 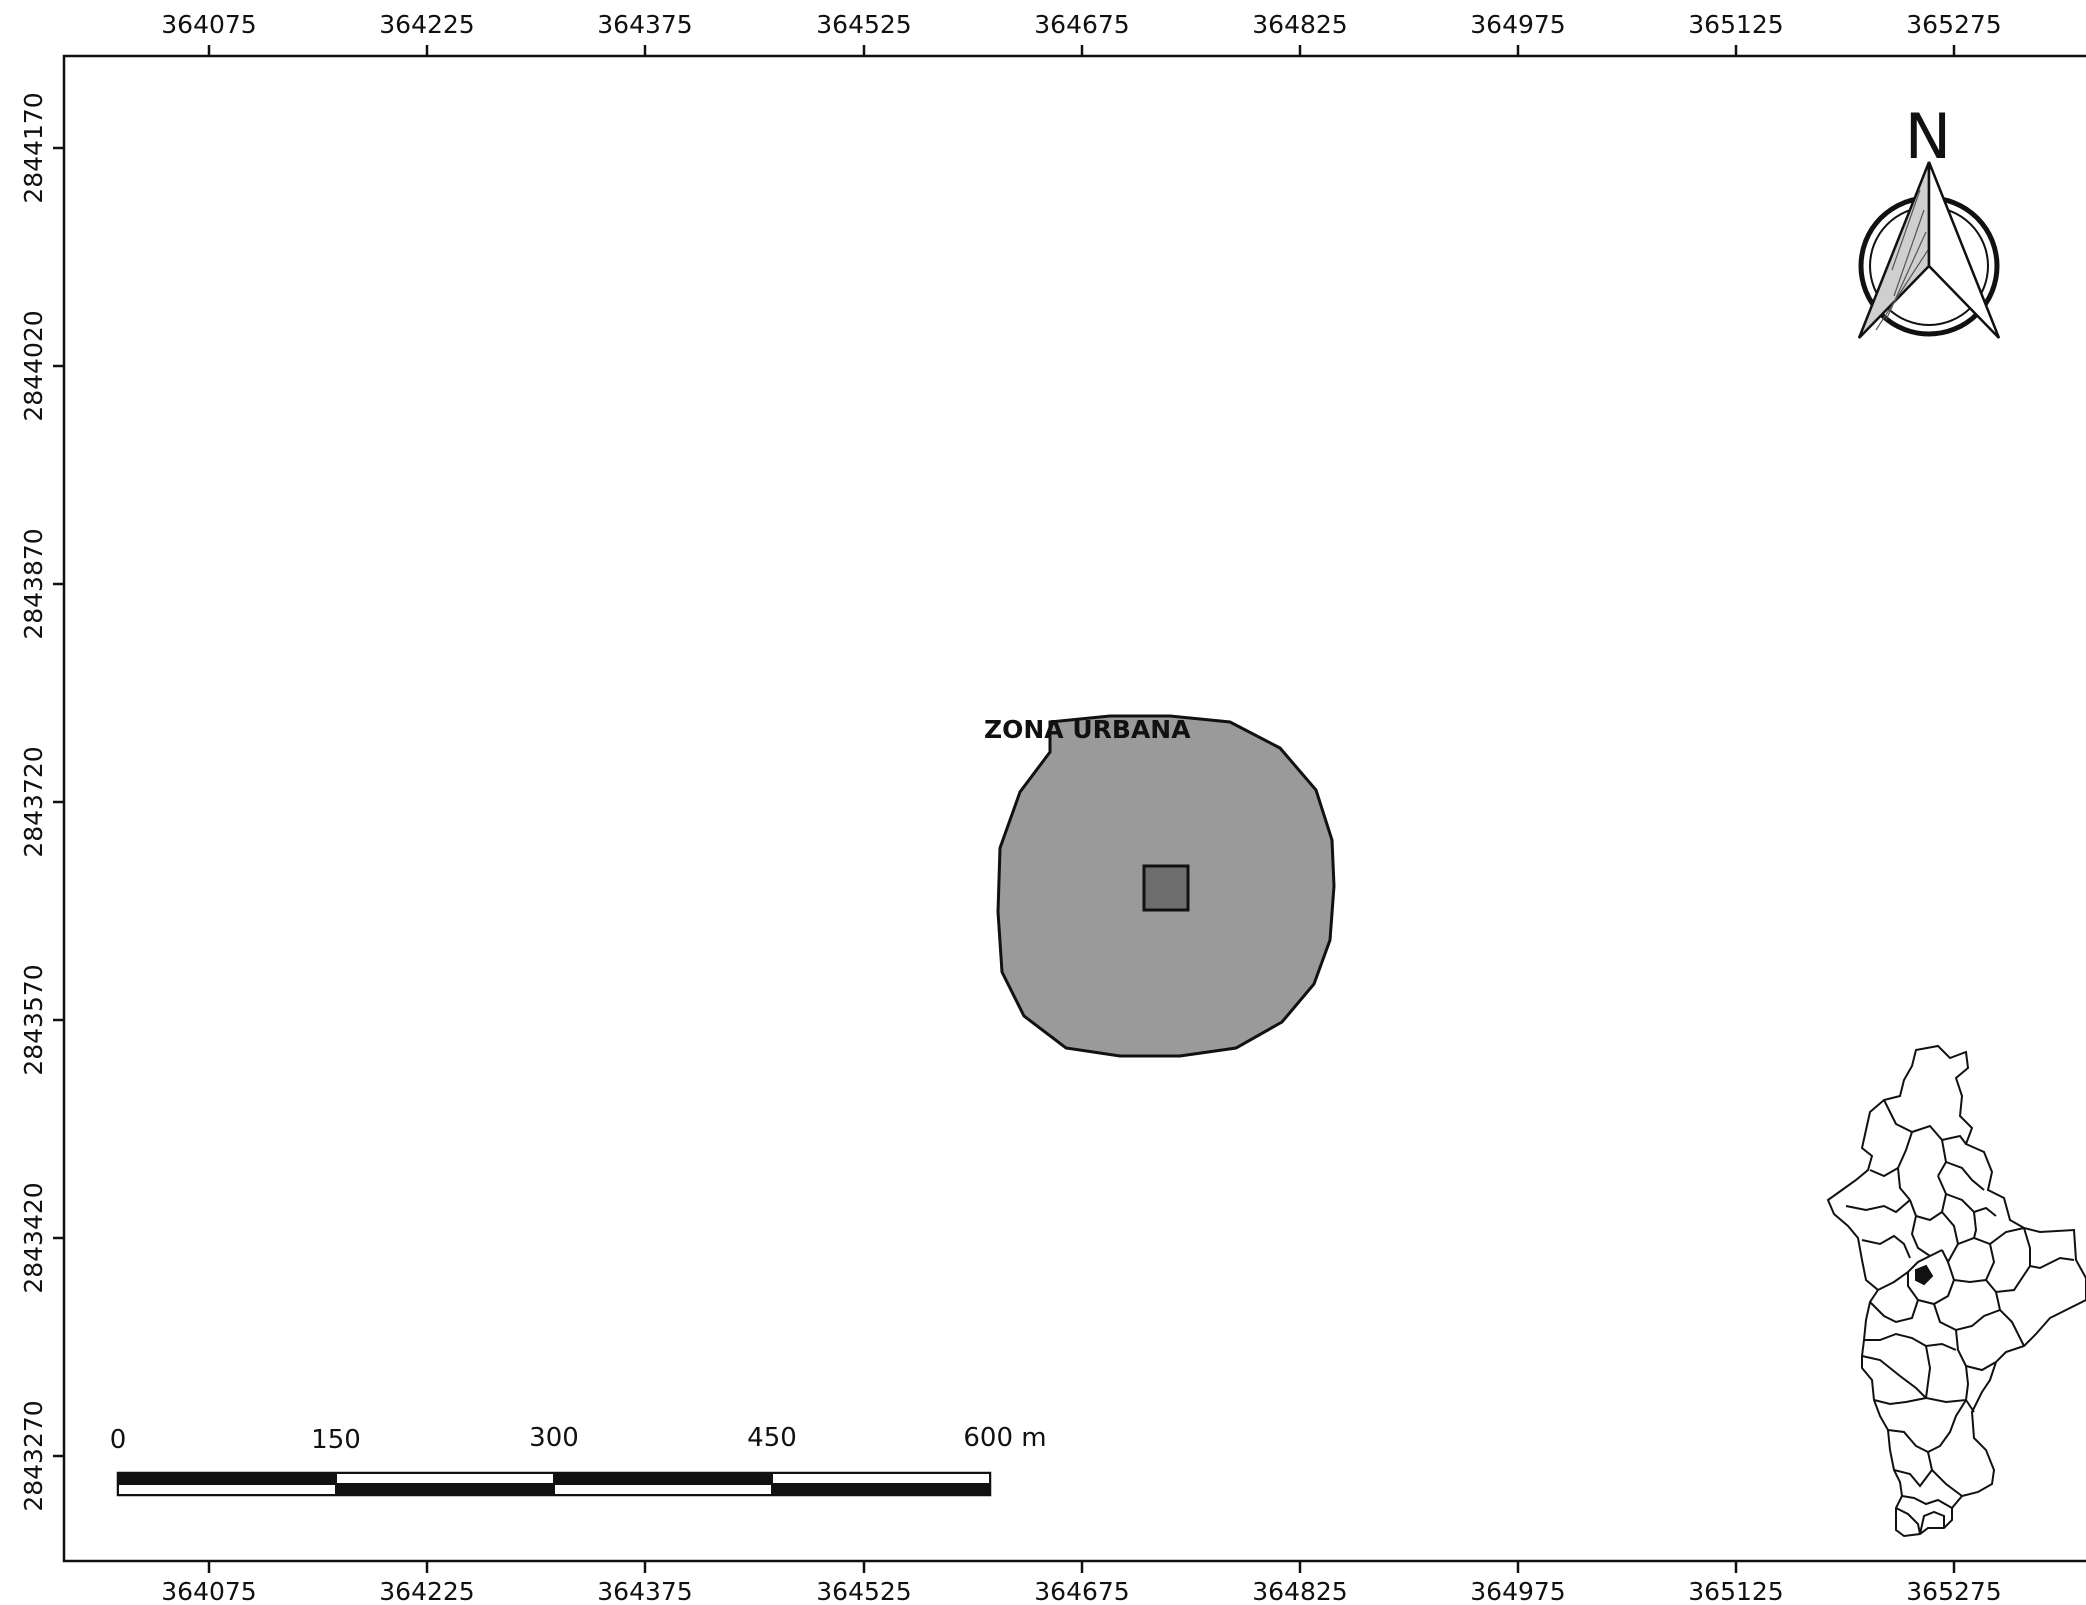 What do you see at coordinates (208, 1591) in the screenshot?
I see `bottom-tick-label: 364075` at bounding box center [208, 1591].